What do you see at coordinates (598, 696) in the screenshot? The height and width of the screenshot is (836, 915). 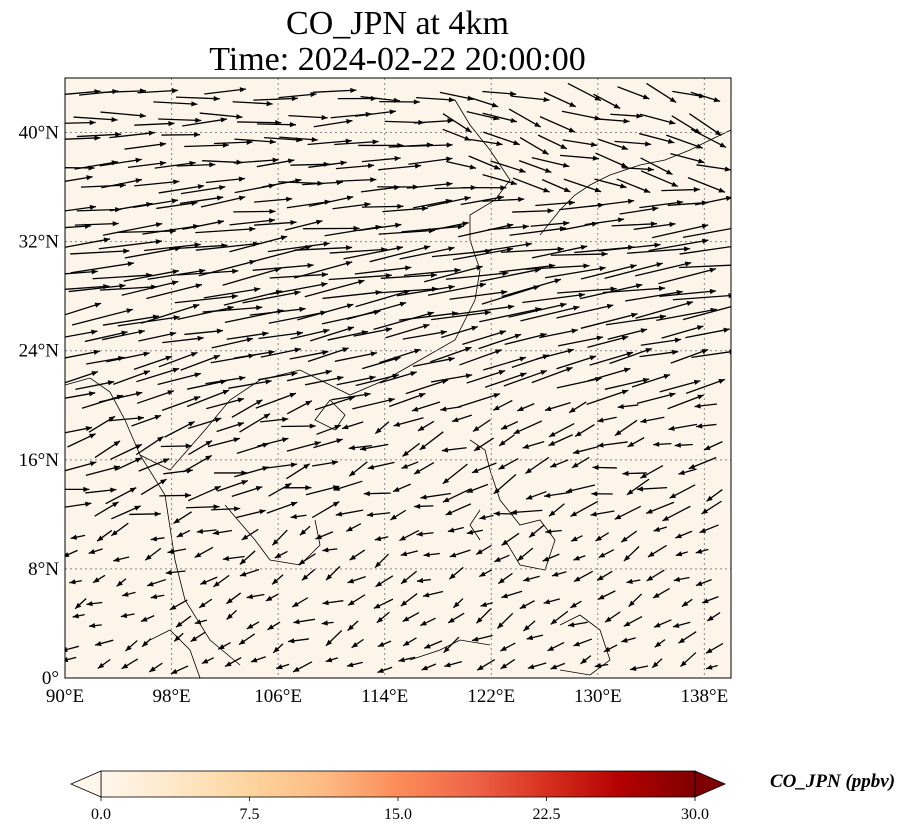 I see `lon-tick-label: 130°E` at bounding box center [598, 696].